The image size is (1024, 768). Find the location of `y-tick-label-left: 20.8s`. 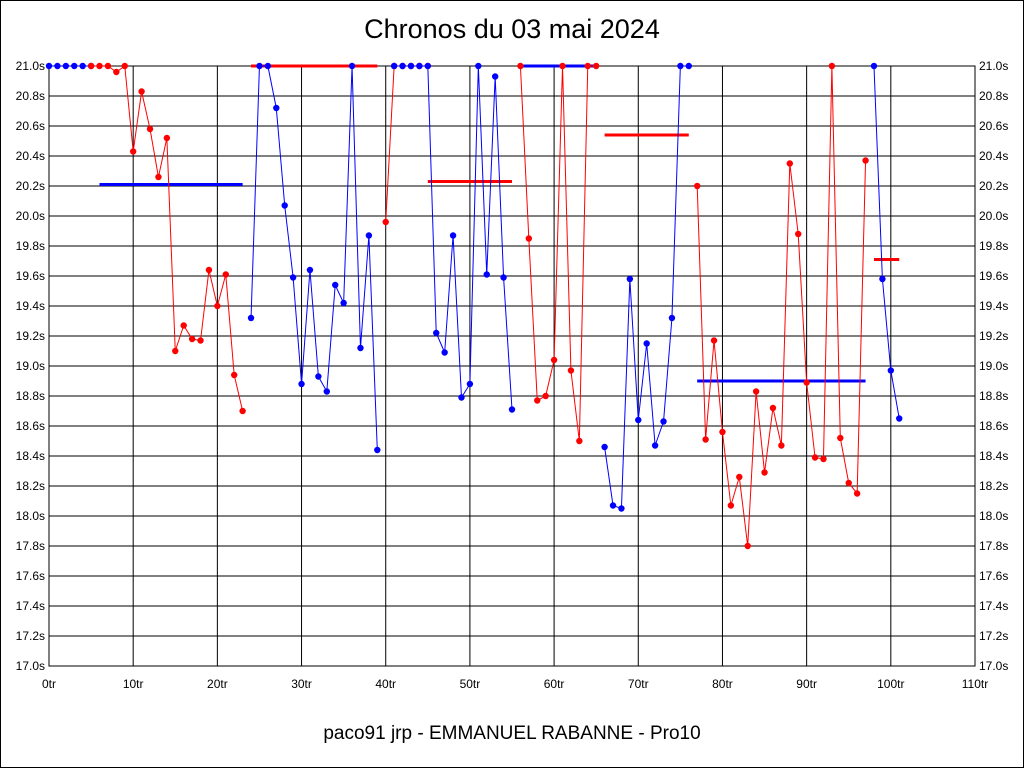

y-tick-label-left: 20.8s is located at coordinates (30, 96).